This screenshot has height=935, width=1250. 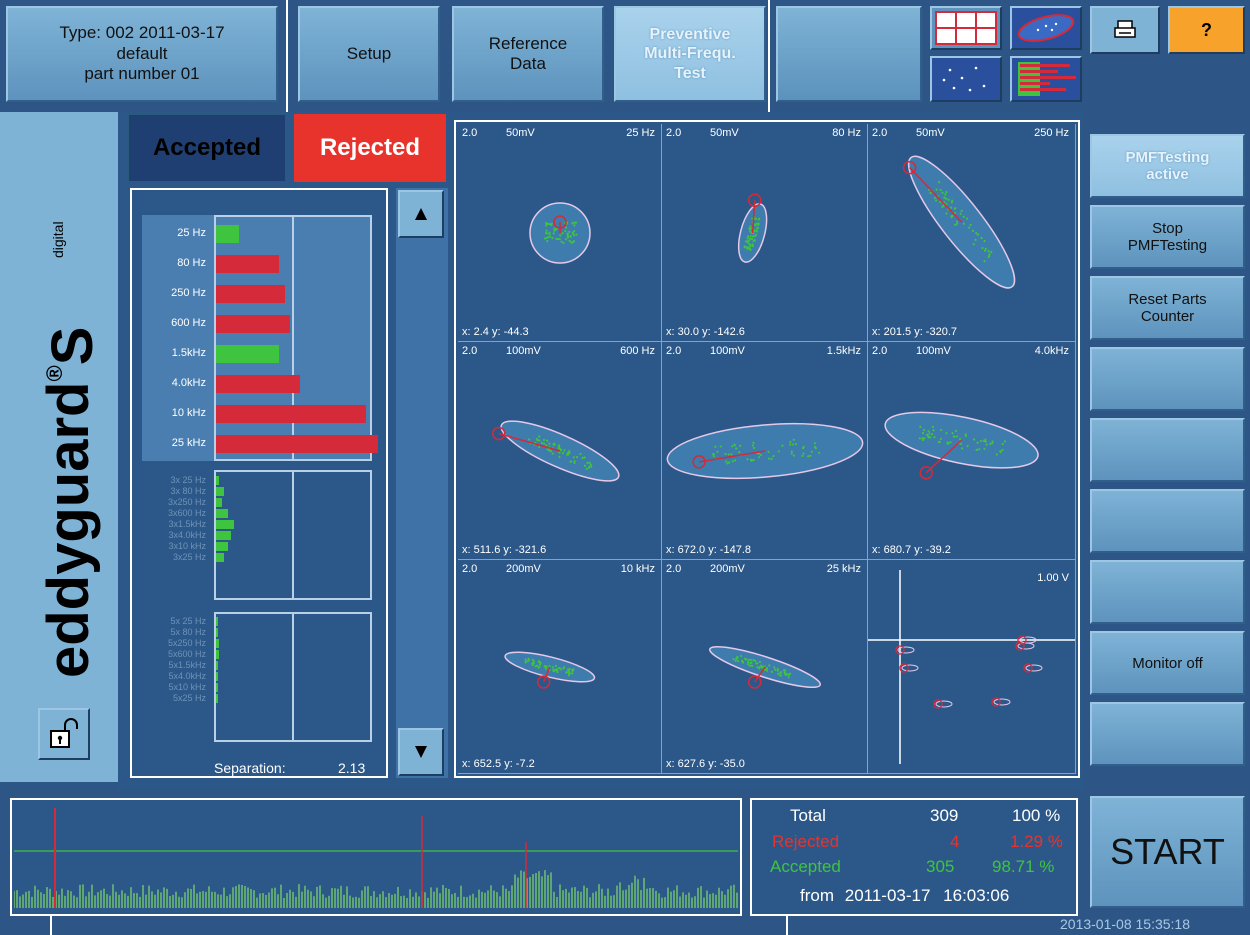 What do you see at coordinates (972, 233) in the screenshot?
I see `plot-cell: 2.0 50mV 250 Hz x: 201.5 y: -320.7` at bounding box center [972, 233].